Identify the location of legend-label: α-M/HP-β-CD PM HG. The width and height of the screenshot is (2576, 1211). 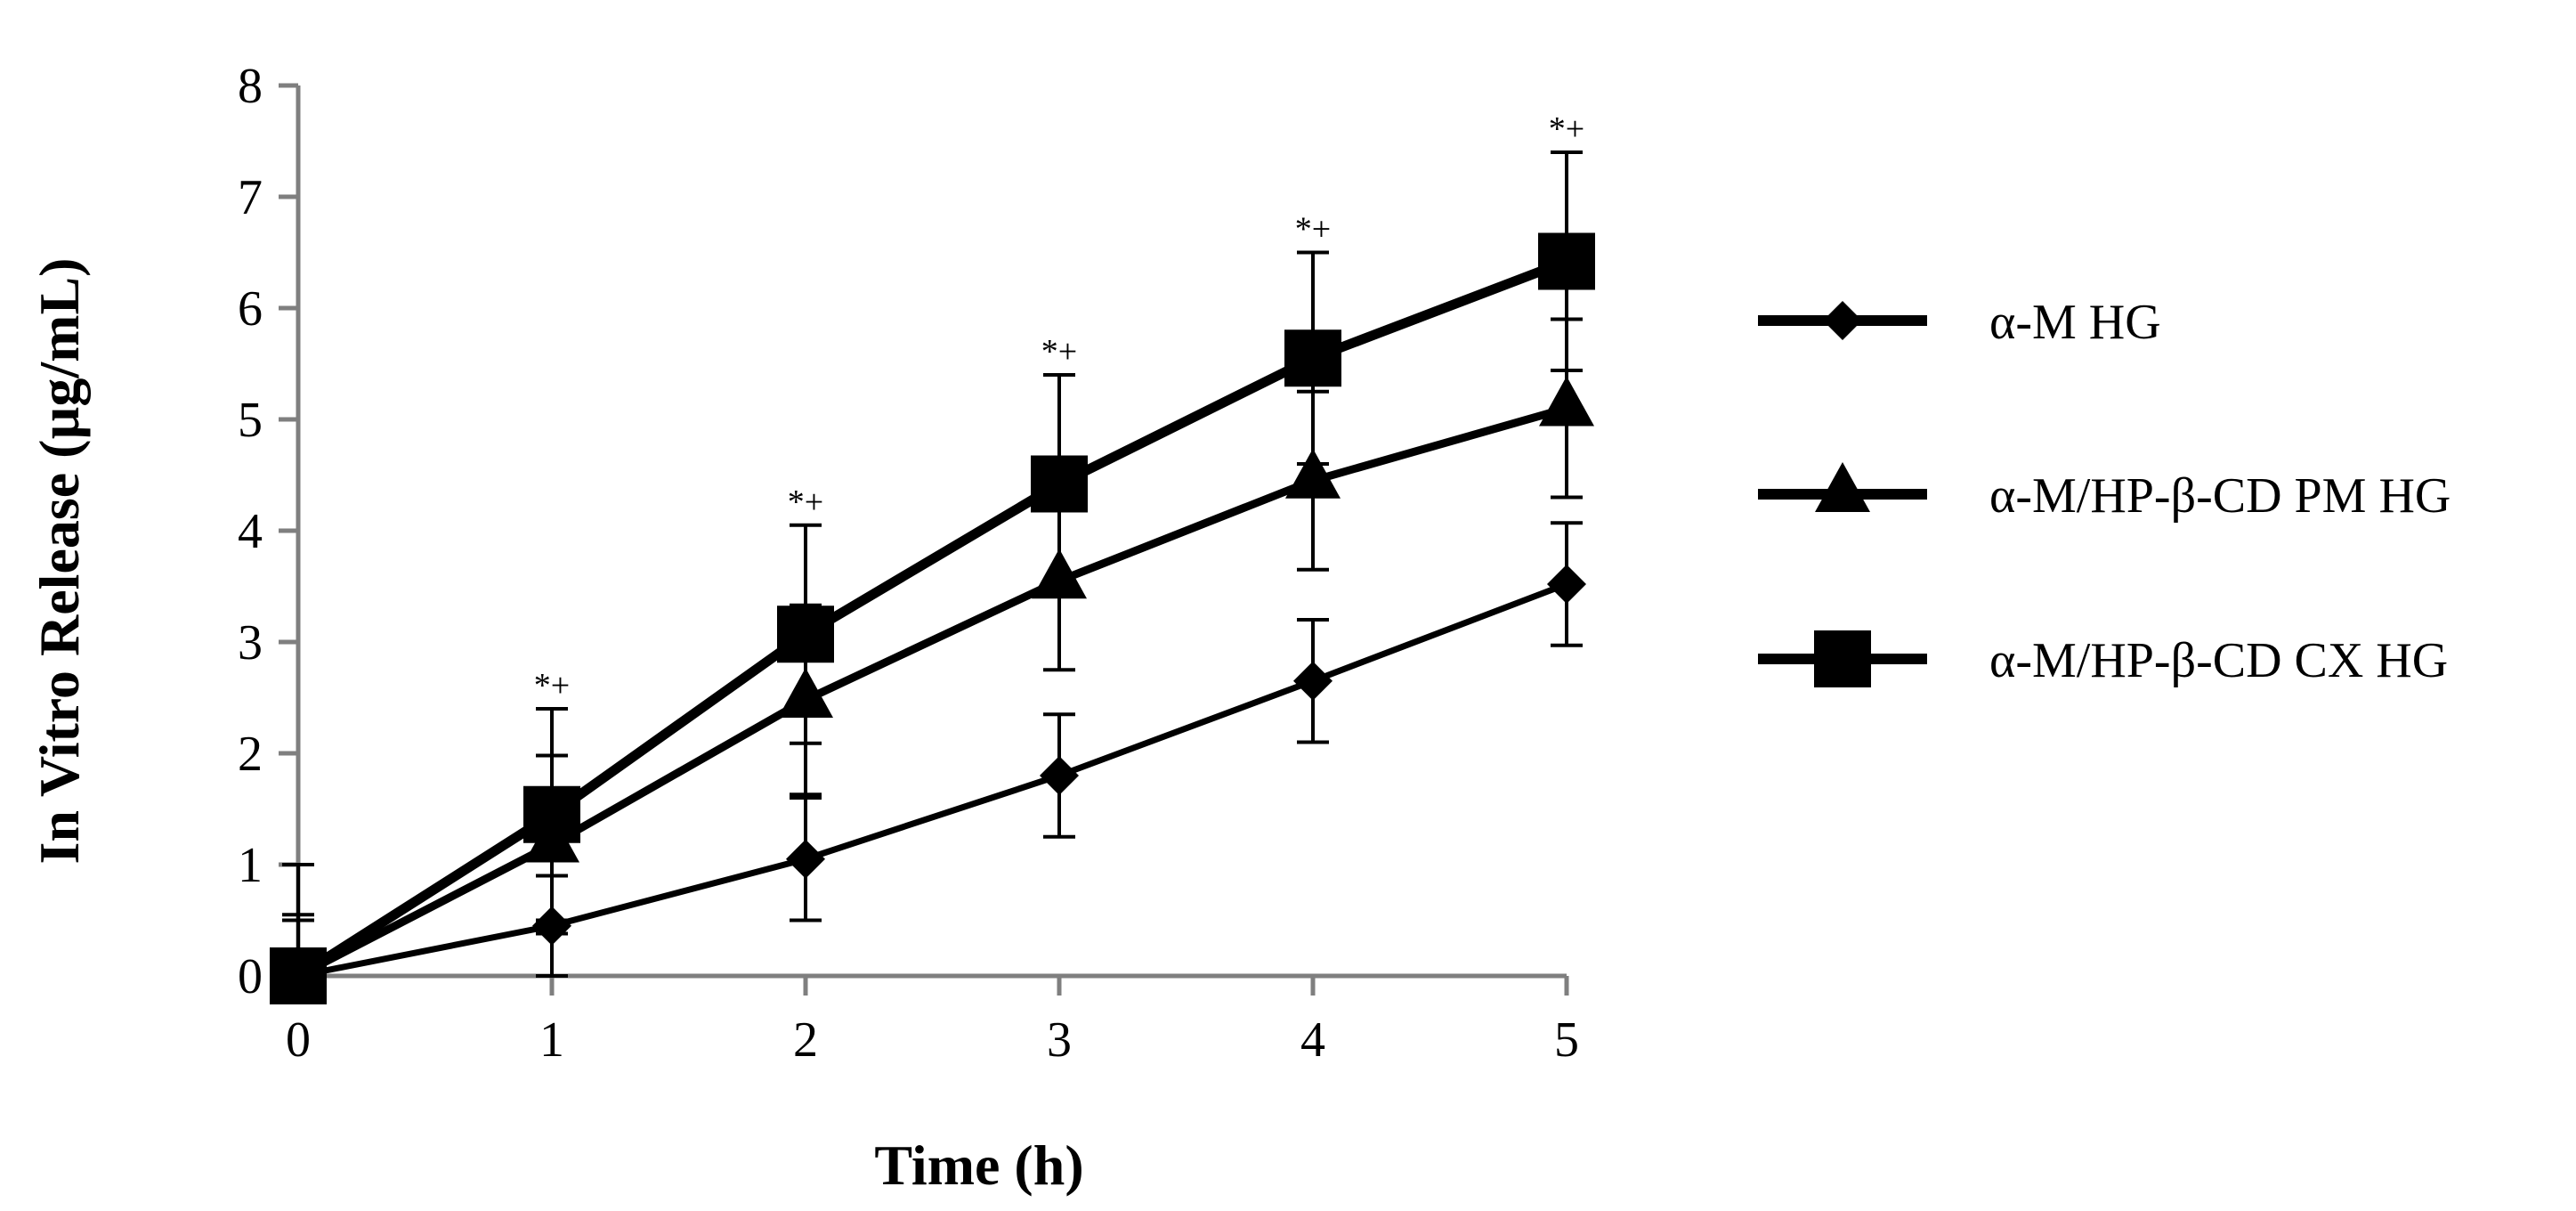
(2220, 496).